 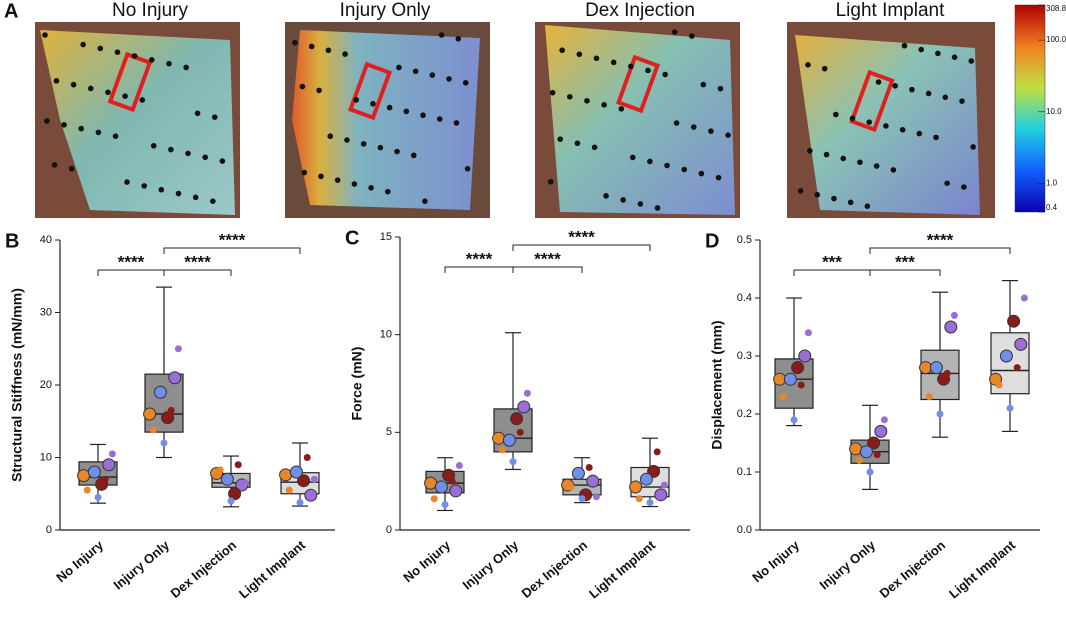 I want to click on image-title: Light Implant, so click(x=891, y=10).